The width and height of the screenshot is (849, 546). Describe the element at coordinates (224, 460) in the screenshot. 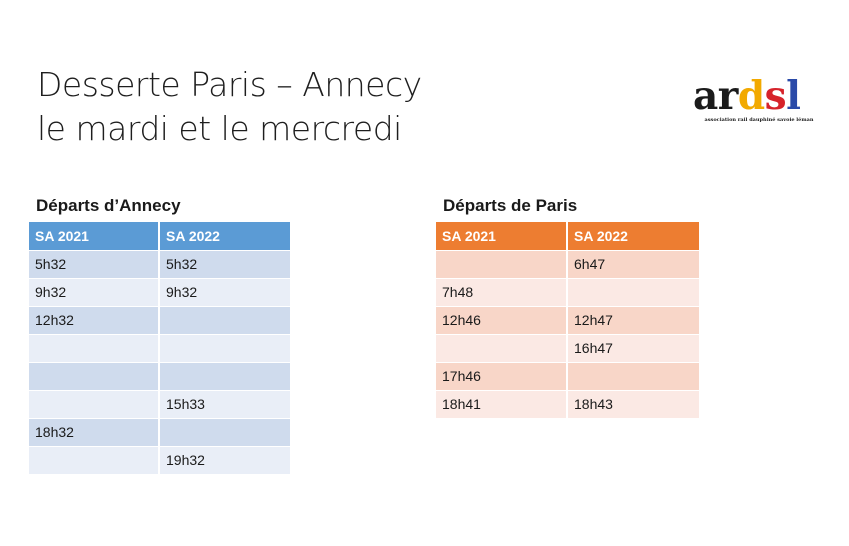

I see `time-cell: 19h32` at that location.